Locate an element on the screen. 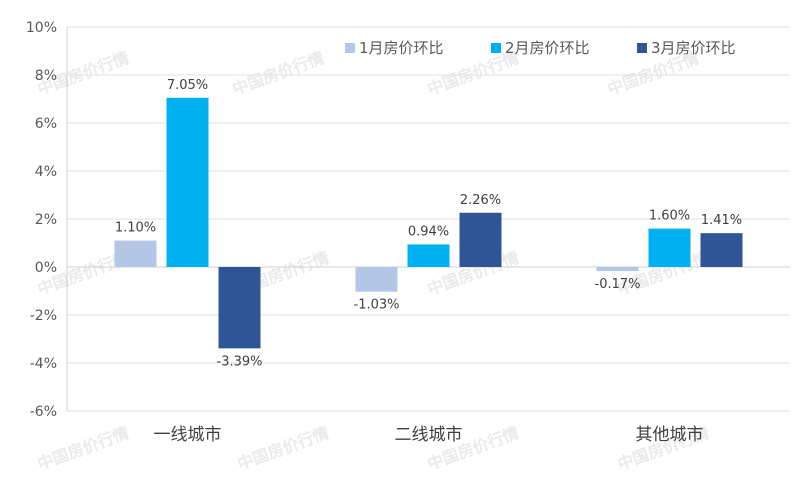 The width and height of the screenshot is (802, 479). category-label: 一线城市 is located at coordinates (188, 435).